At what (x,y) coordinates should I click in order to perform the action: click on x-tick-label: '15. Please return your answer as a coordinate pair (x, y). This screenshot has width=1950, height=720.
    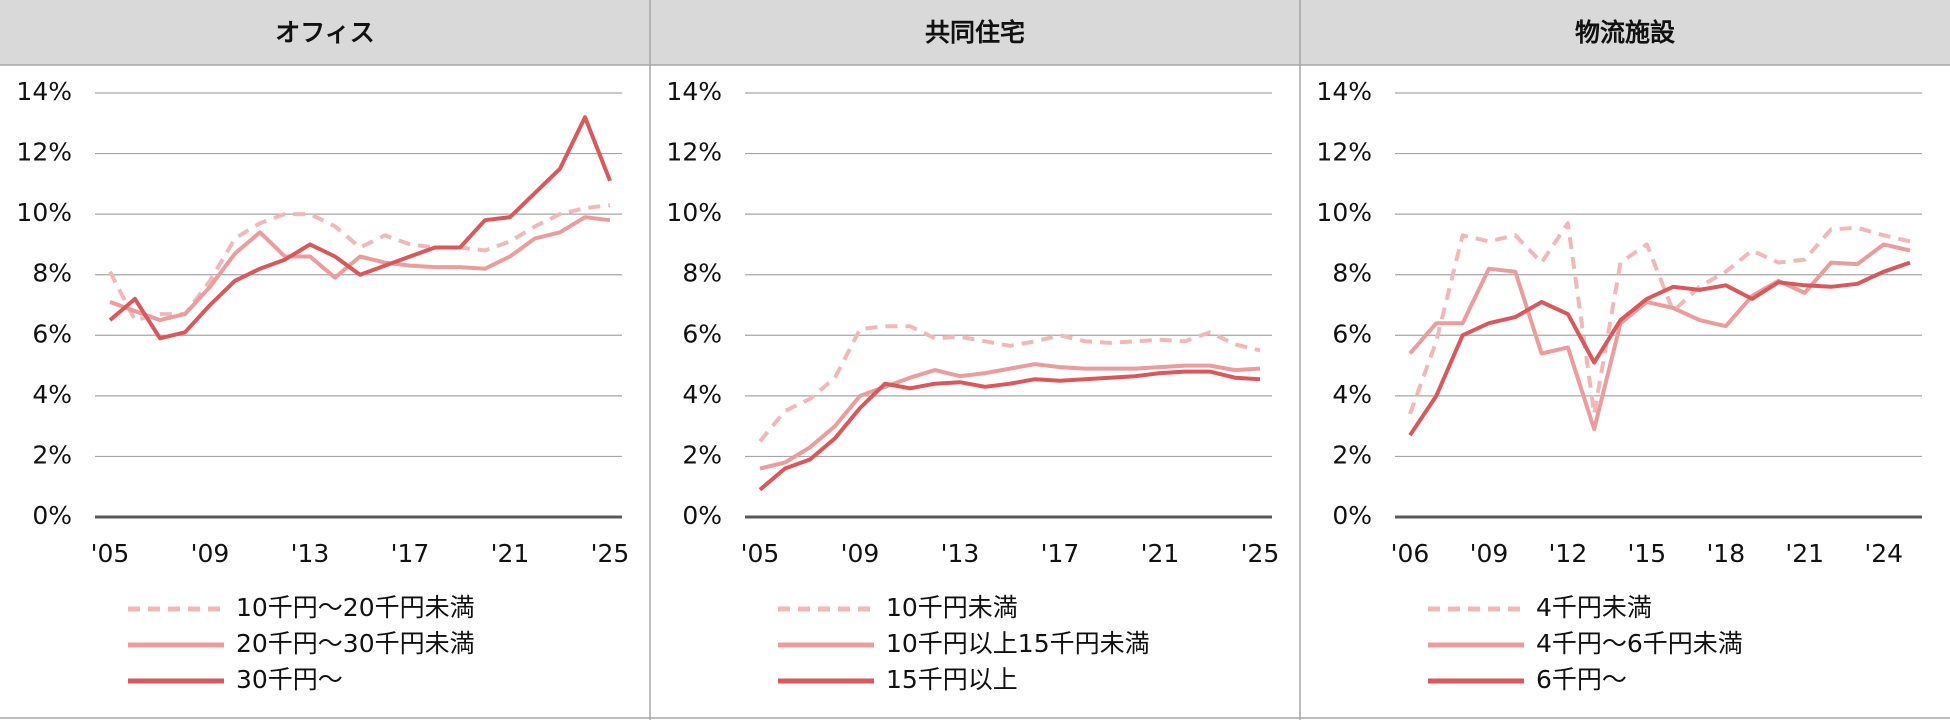
    Looking at the image, I should click on (1646, 553).